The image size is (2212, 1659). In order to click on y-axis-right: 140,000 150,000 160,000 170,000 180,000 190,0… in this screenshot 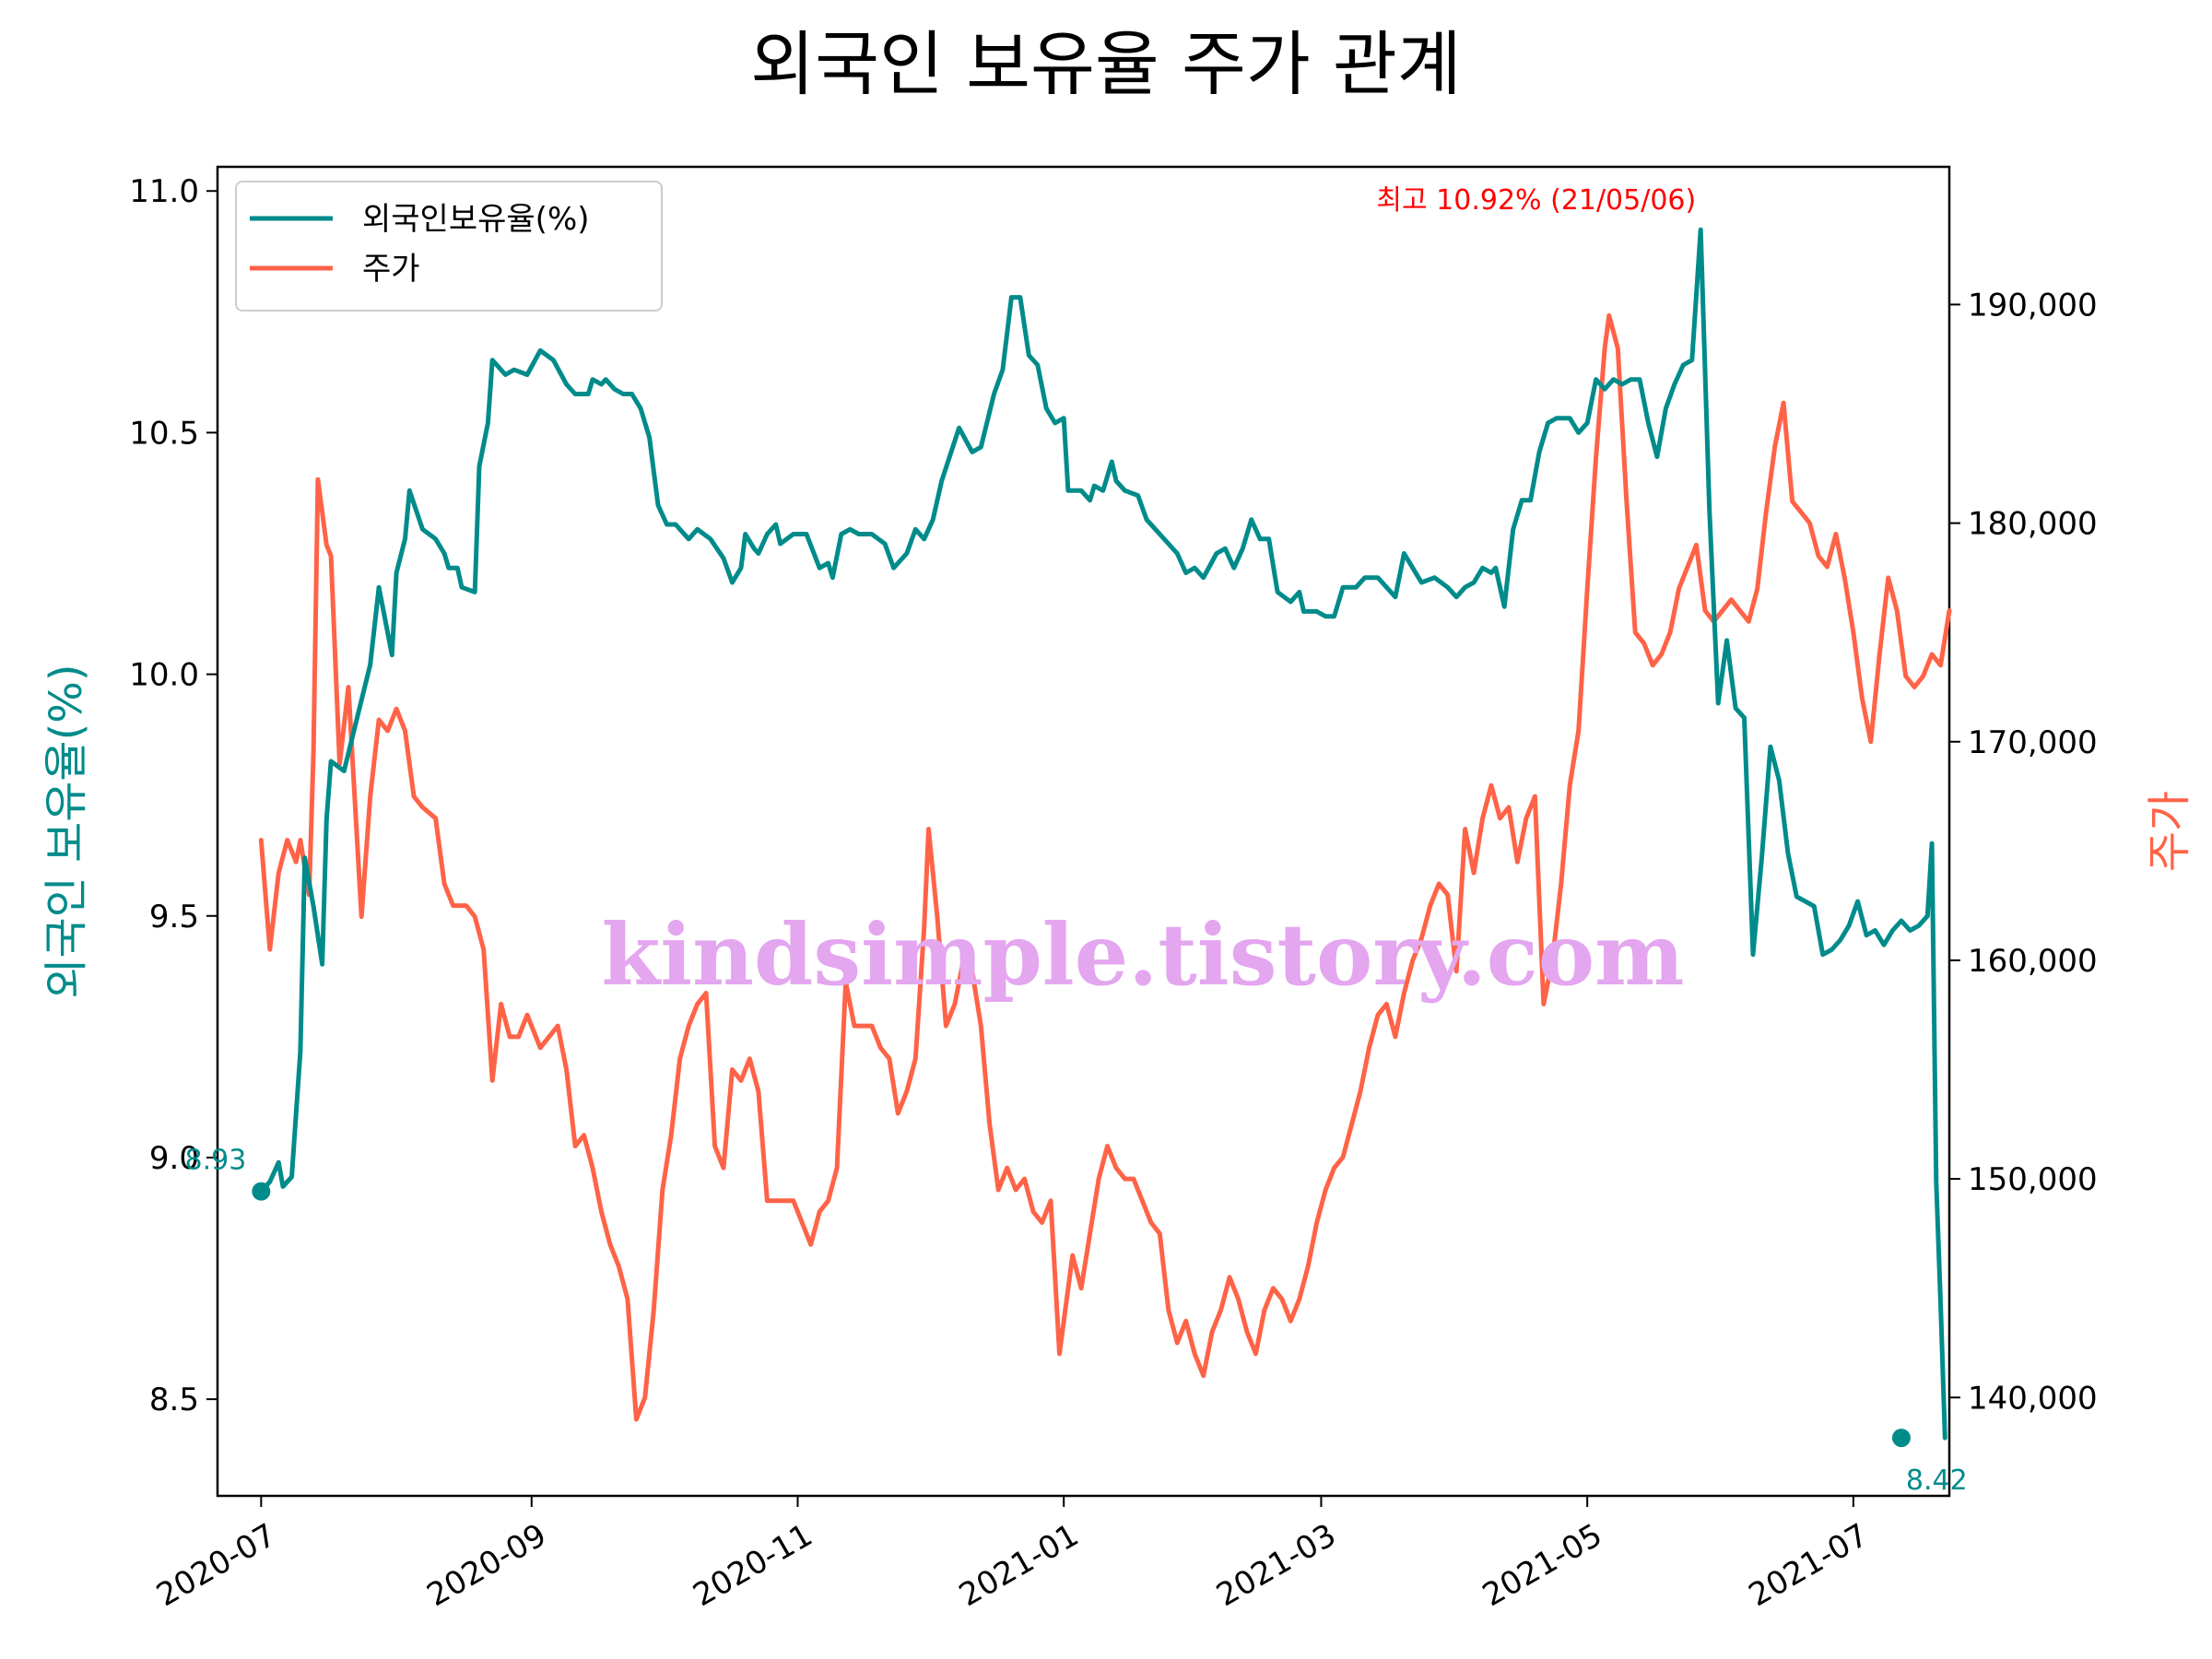, I will do `click(2023, 852)`.